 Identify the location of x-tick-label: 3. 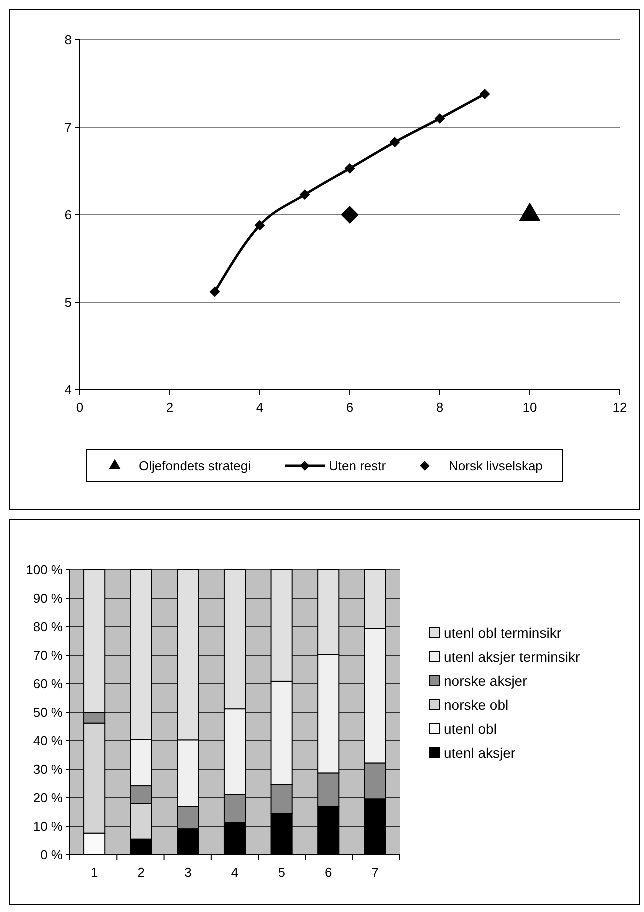
(188, 872).